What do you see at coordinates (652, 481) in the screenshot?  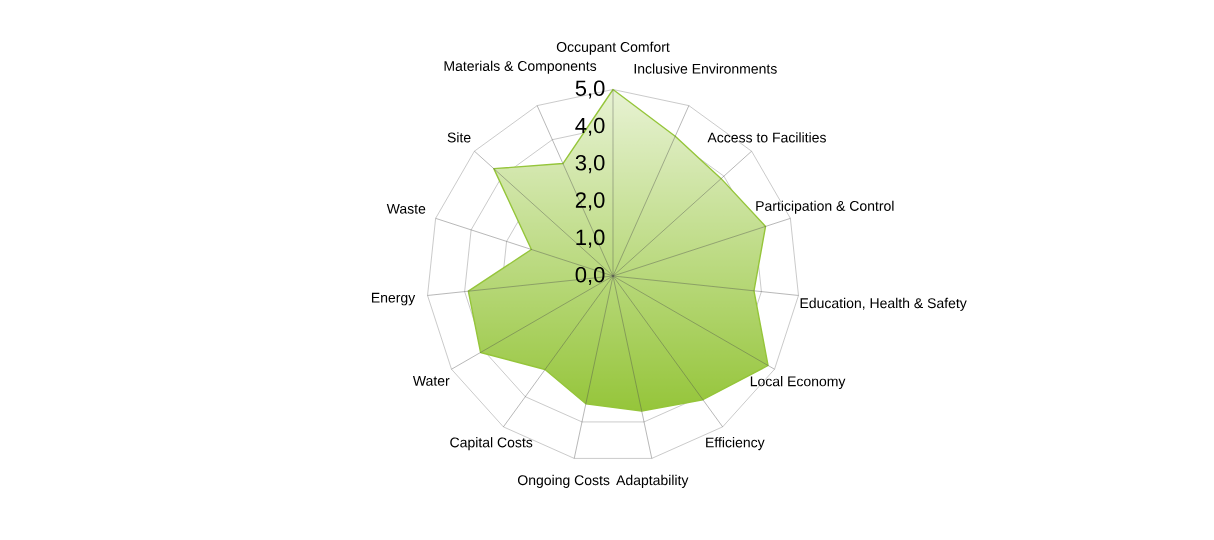 I see `spoke-label: Adaptability` at bounding box center [652, 481].